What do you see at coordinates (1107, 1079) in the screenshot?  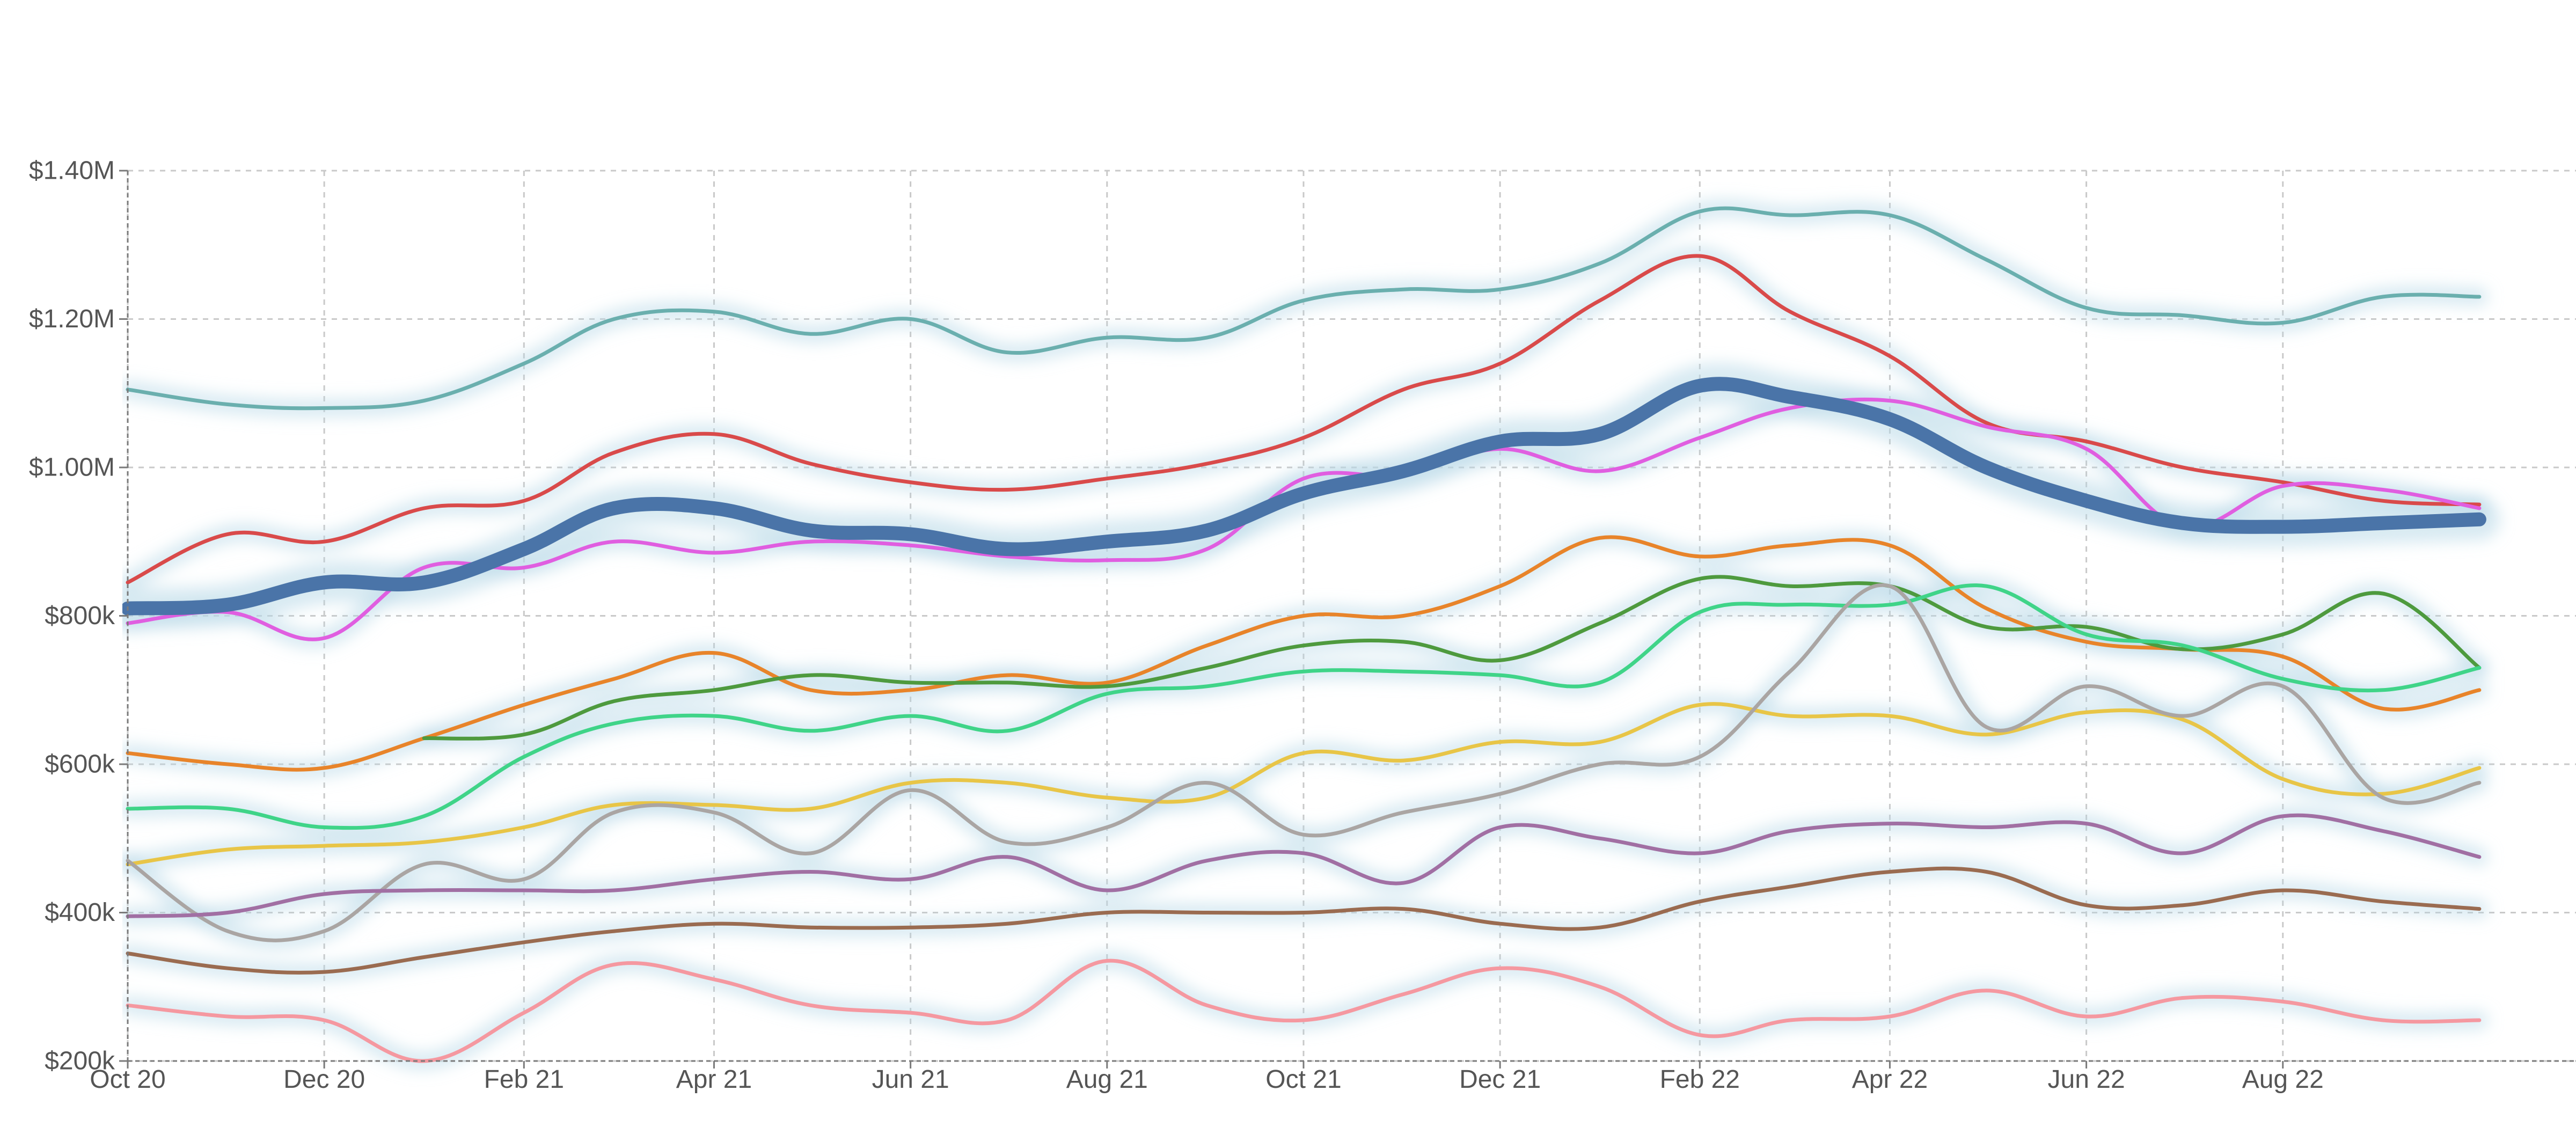 I see `x-tick-label: Aug 21` at bounding box center [1107, 1079].